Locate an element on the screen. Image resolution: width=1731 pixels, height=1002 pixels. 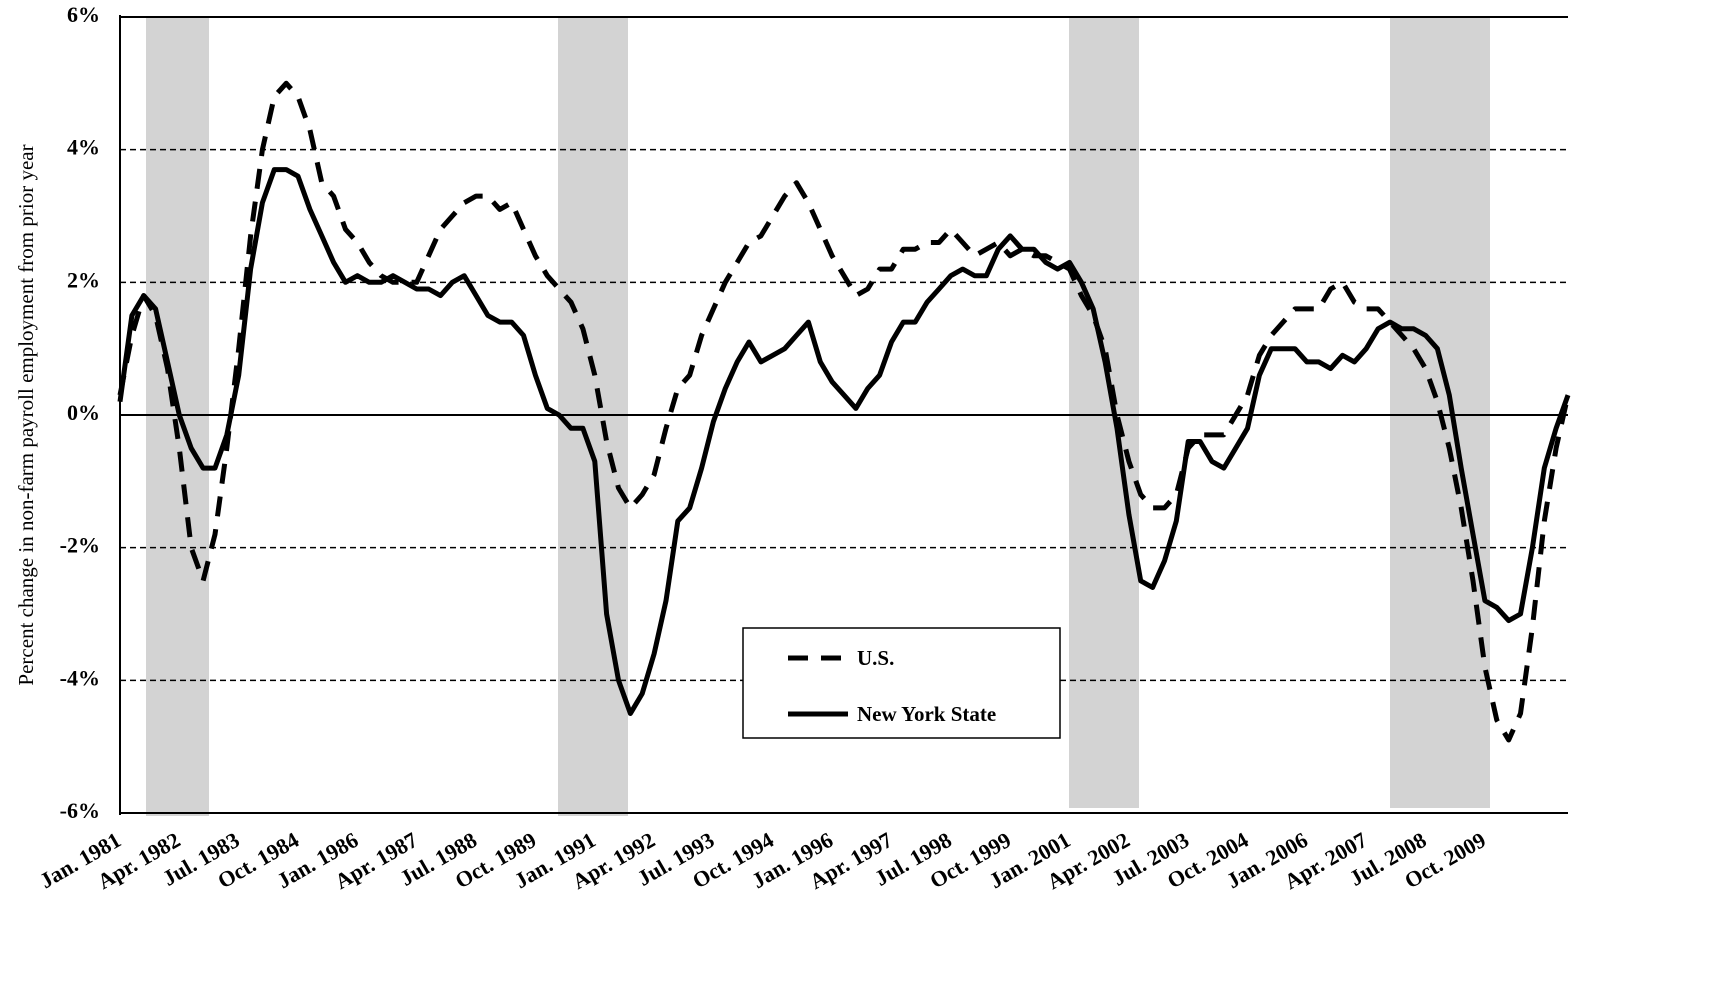
y-tick-label: 6% is located at coordinates (83, 14).